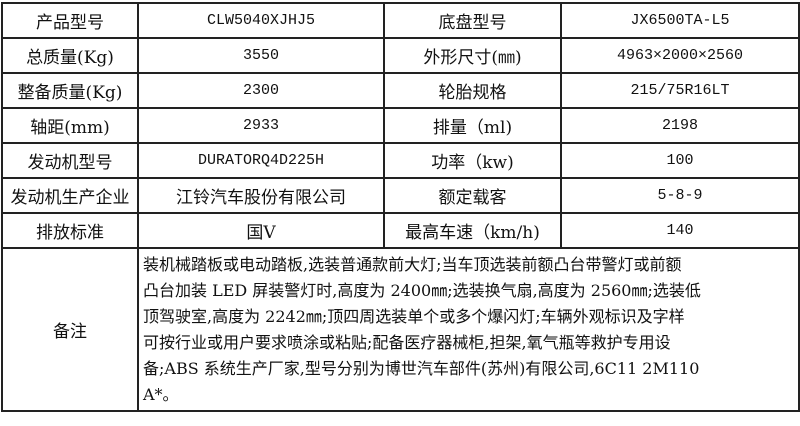  What do you see at coordinates (261, 55) in the screenshot?
I see `spec-value: 3550` at bounding box center [261, 55].